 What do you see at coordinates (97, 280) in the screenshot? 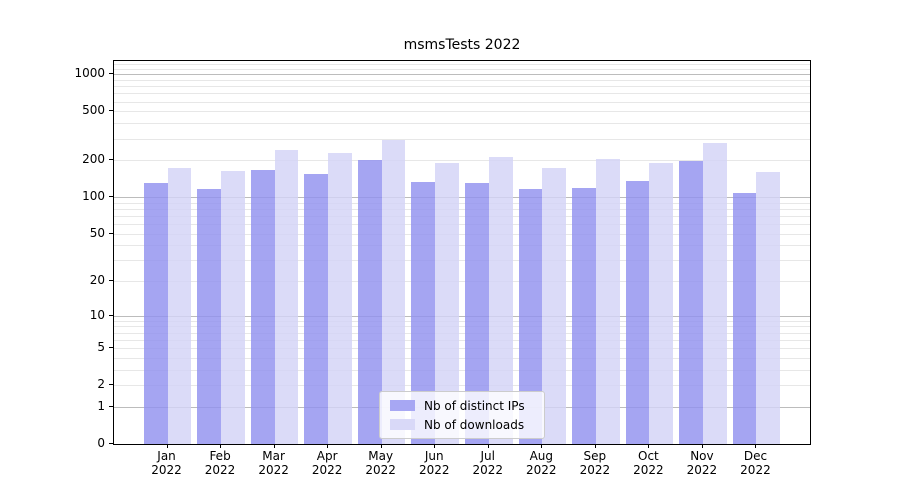
I see `y-tick-label: 20` at bounding box center [97, 280].